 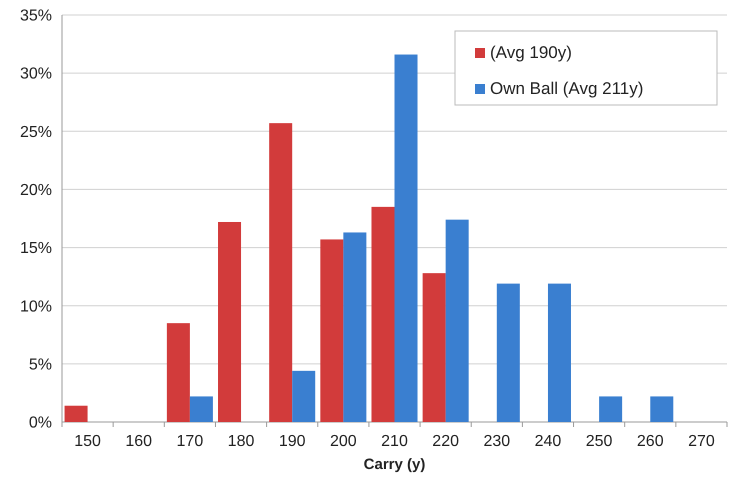 What do you see at coordinates (40, 365) in the screenshot?
I see `y-tick-label: 5%` at bounding box center [40, 365].